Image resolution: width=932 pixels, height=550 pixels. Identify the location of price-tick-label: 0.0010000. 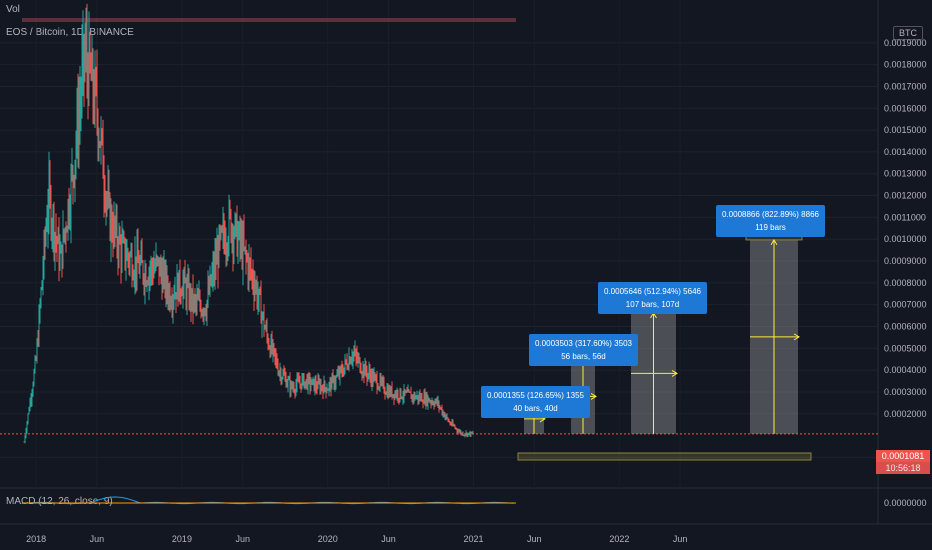
(905, 239).